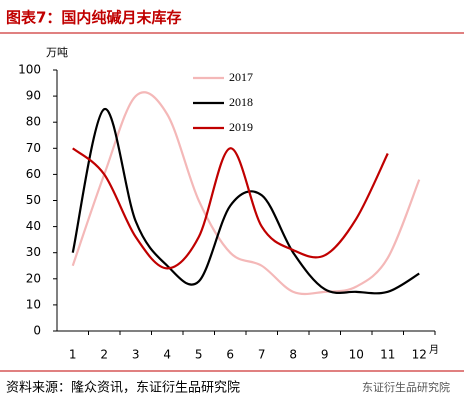  Describe the element at coordinates (37, 331) in the screenshot. I see `y-tick-label: 0` at that location.